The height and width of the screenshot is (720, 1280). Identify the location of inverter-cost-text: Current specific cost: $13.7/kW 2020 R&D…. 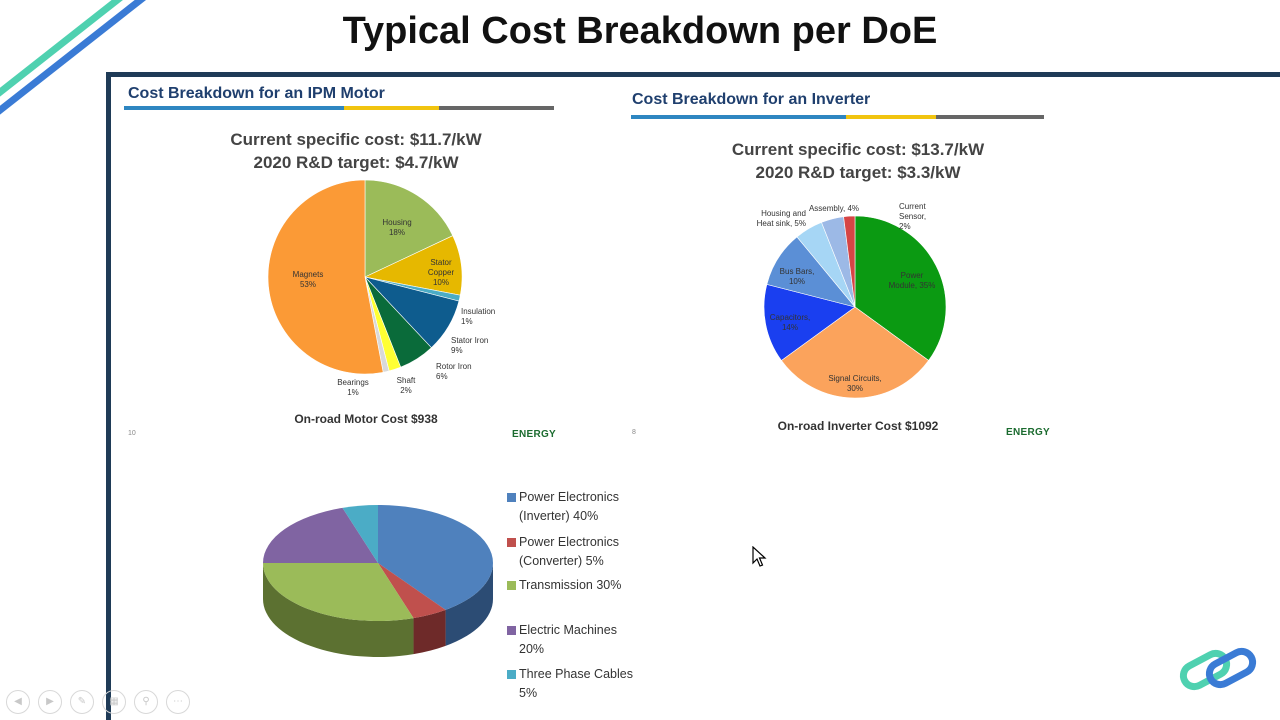
(858, 161).